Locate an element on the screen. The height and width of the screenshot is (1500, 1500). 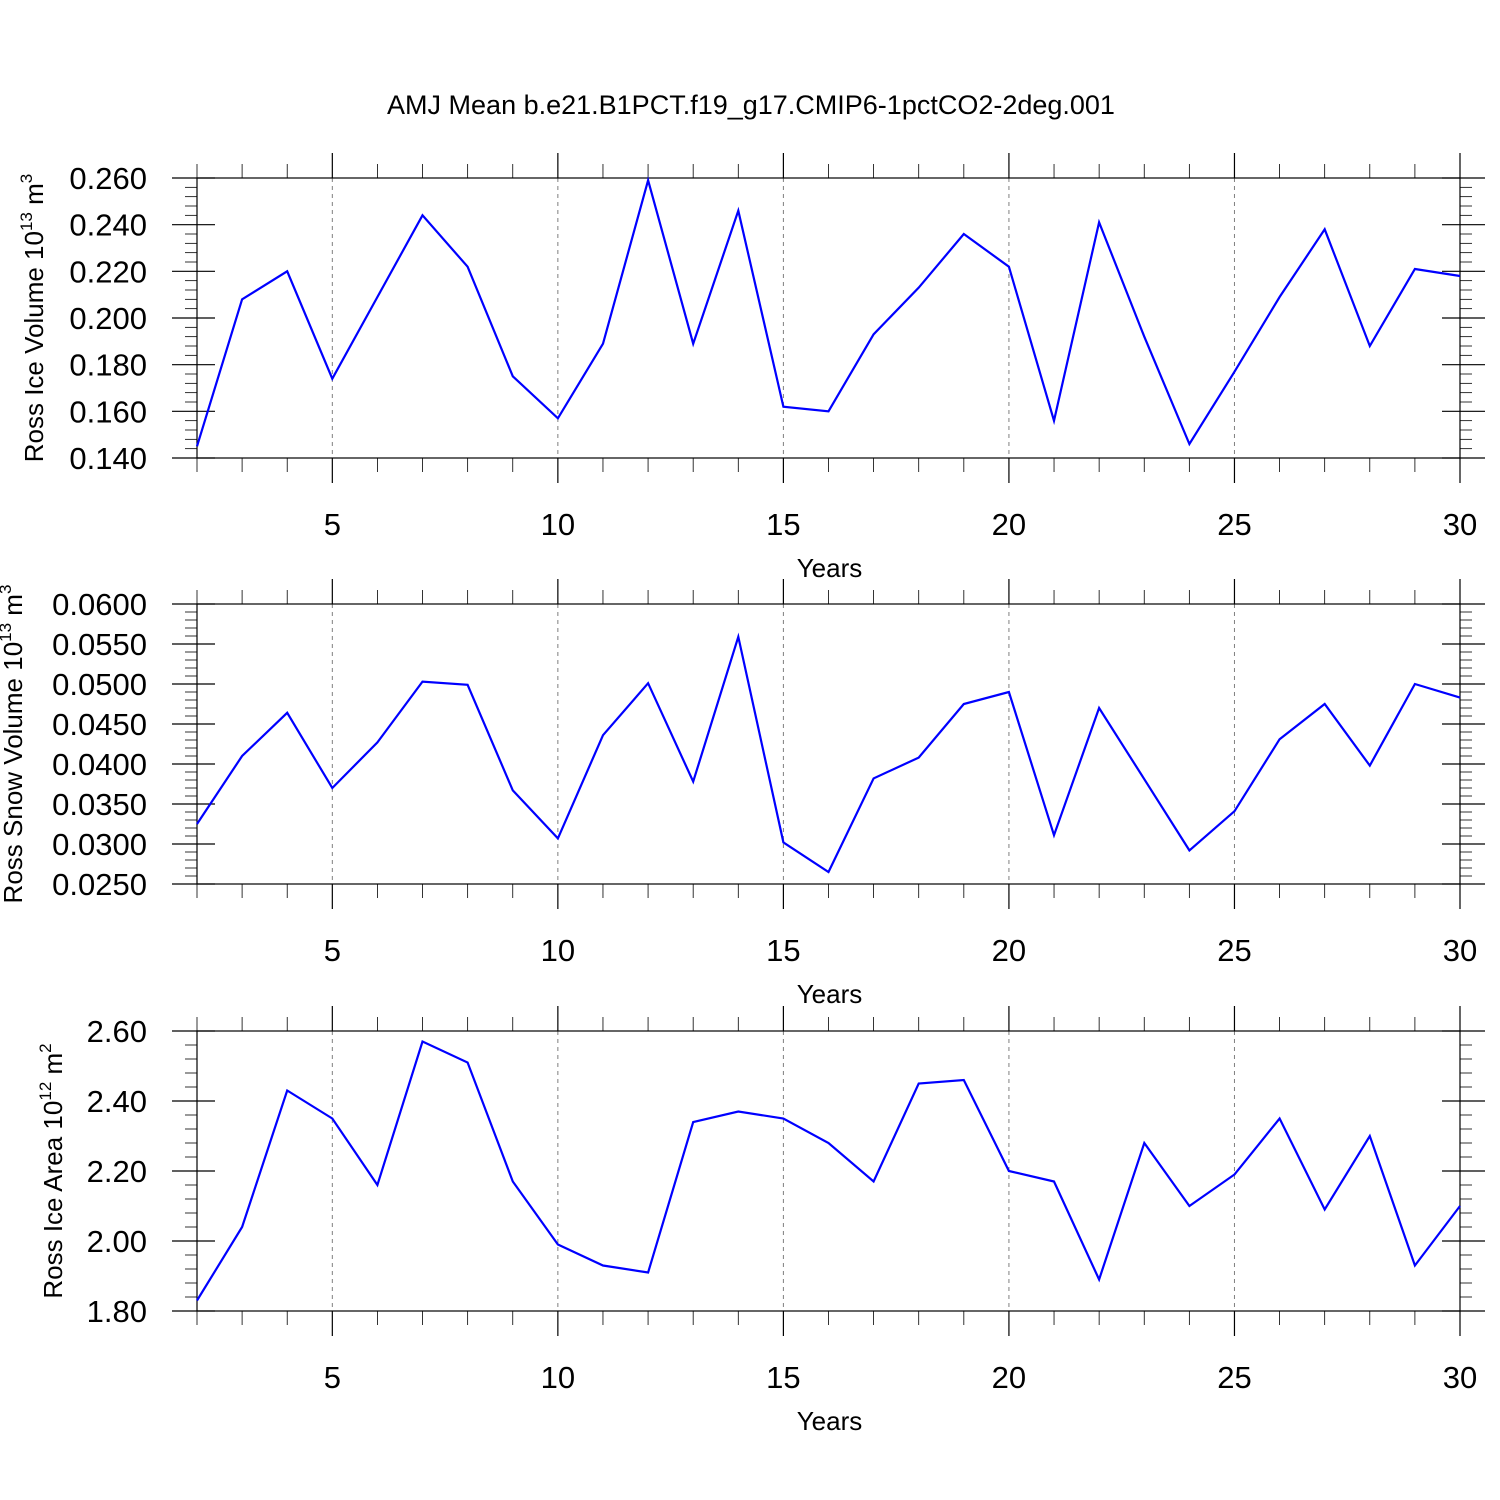
y-axis-label-text: Ross Ice Area 10 is located at coordinates (53, 1200).